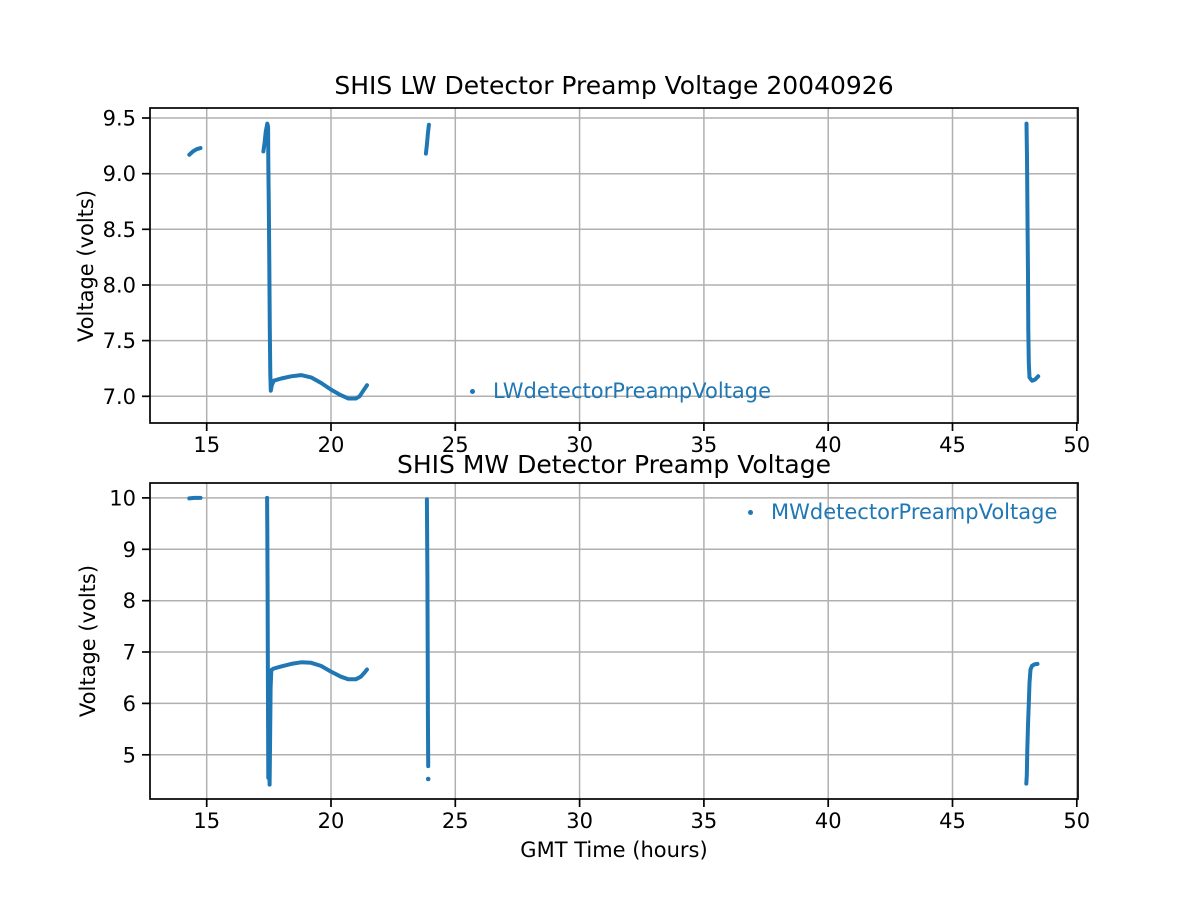 The image size is (1200, 900). Describe the element at coordinates (119, 119) in the screenshot. I see `y-tick-label: 9.5` at that location.